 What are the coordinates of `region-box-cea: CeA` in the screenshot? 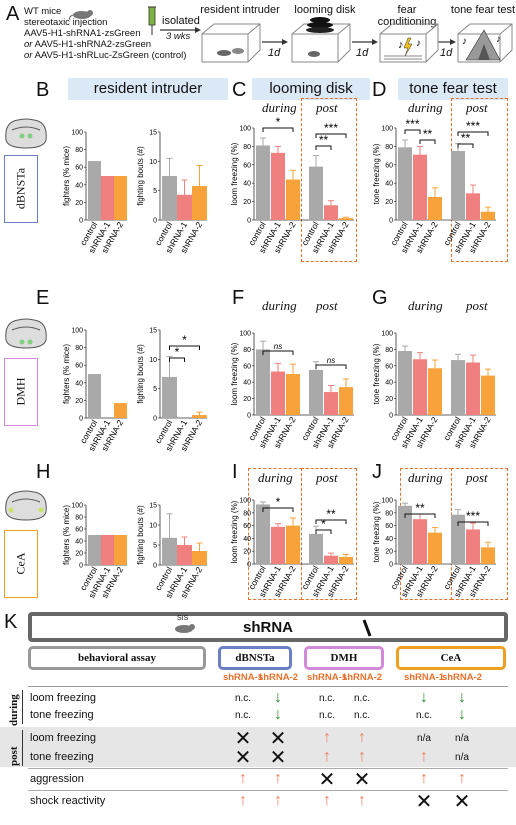 It's located at (21, 564).